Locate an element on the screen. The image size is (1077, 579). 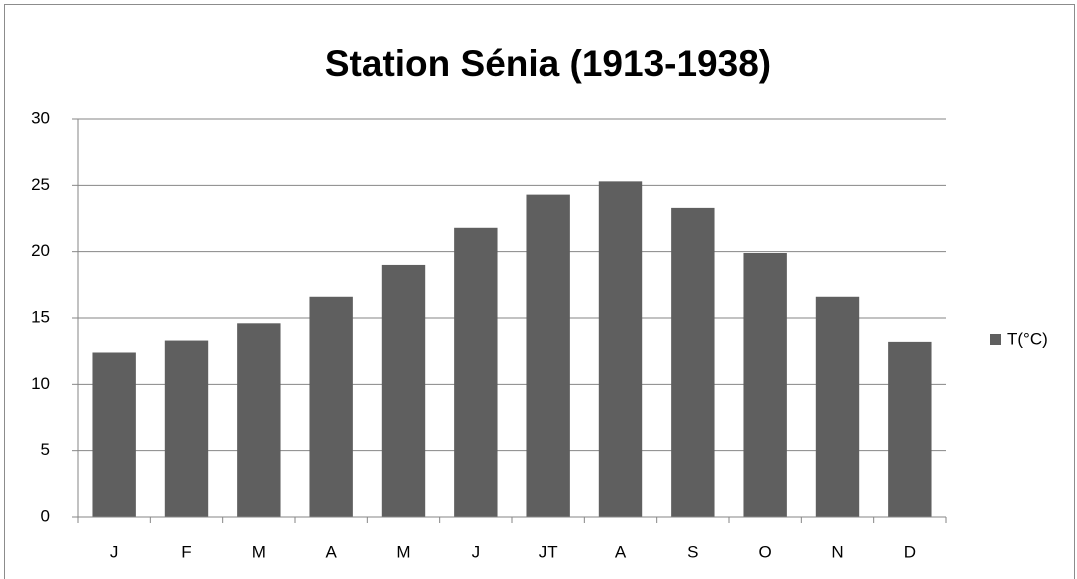
x-tick-label: F is located at coordinates (186, 551).